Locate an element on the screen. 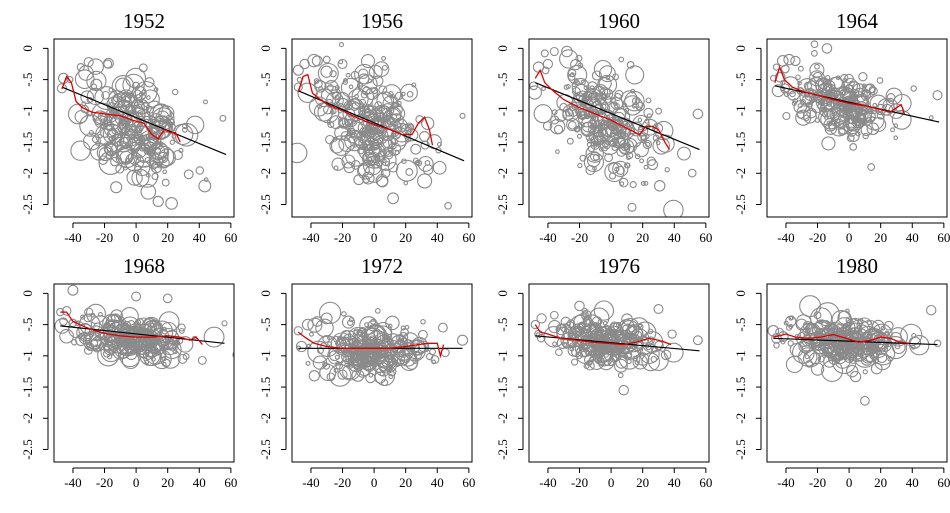  y-tick-label: -1 is located at coordinates (27, 110).